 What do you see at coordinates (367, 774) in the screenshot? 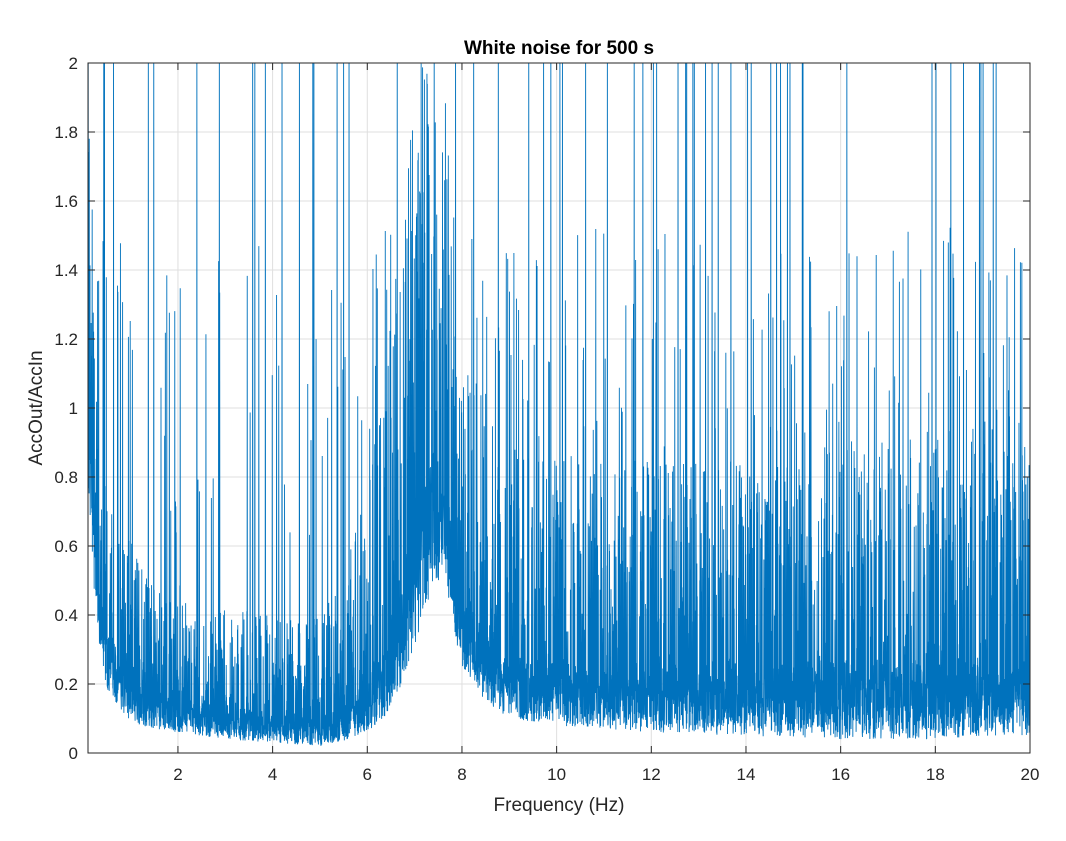
I see `x-tick-label: 6` at bounding box center [367, 774].